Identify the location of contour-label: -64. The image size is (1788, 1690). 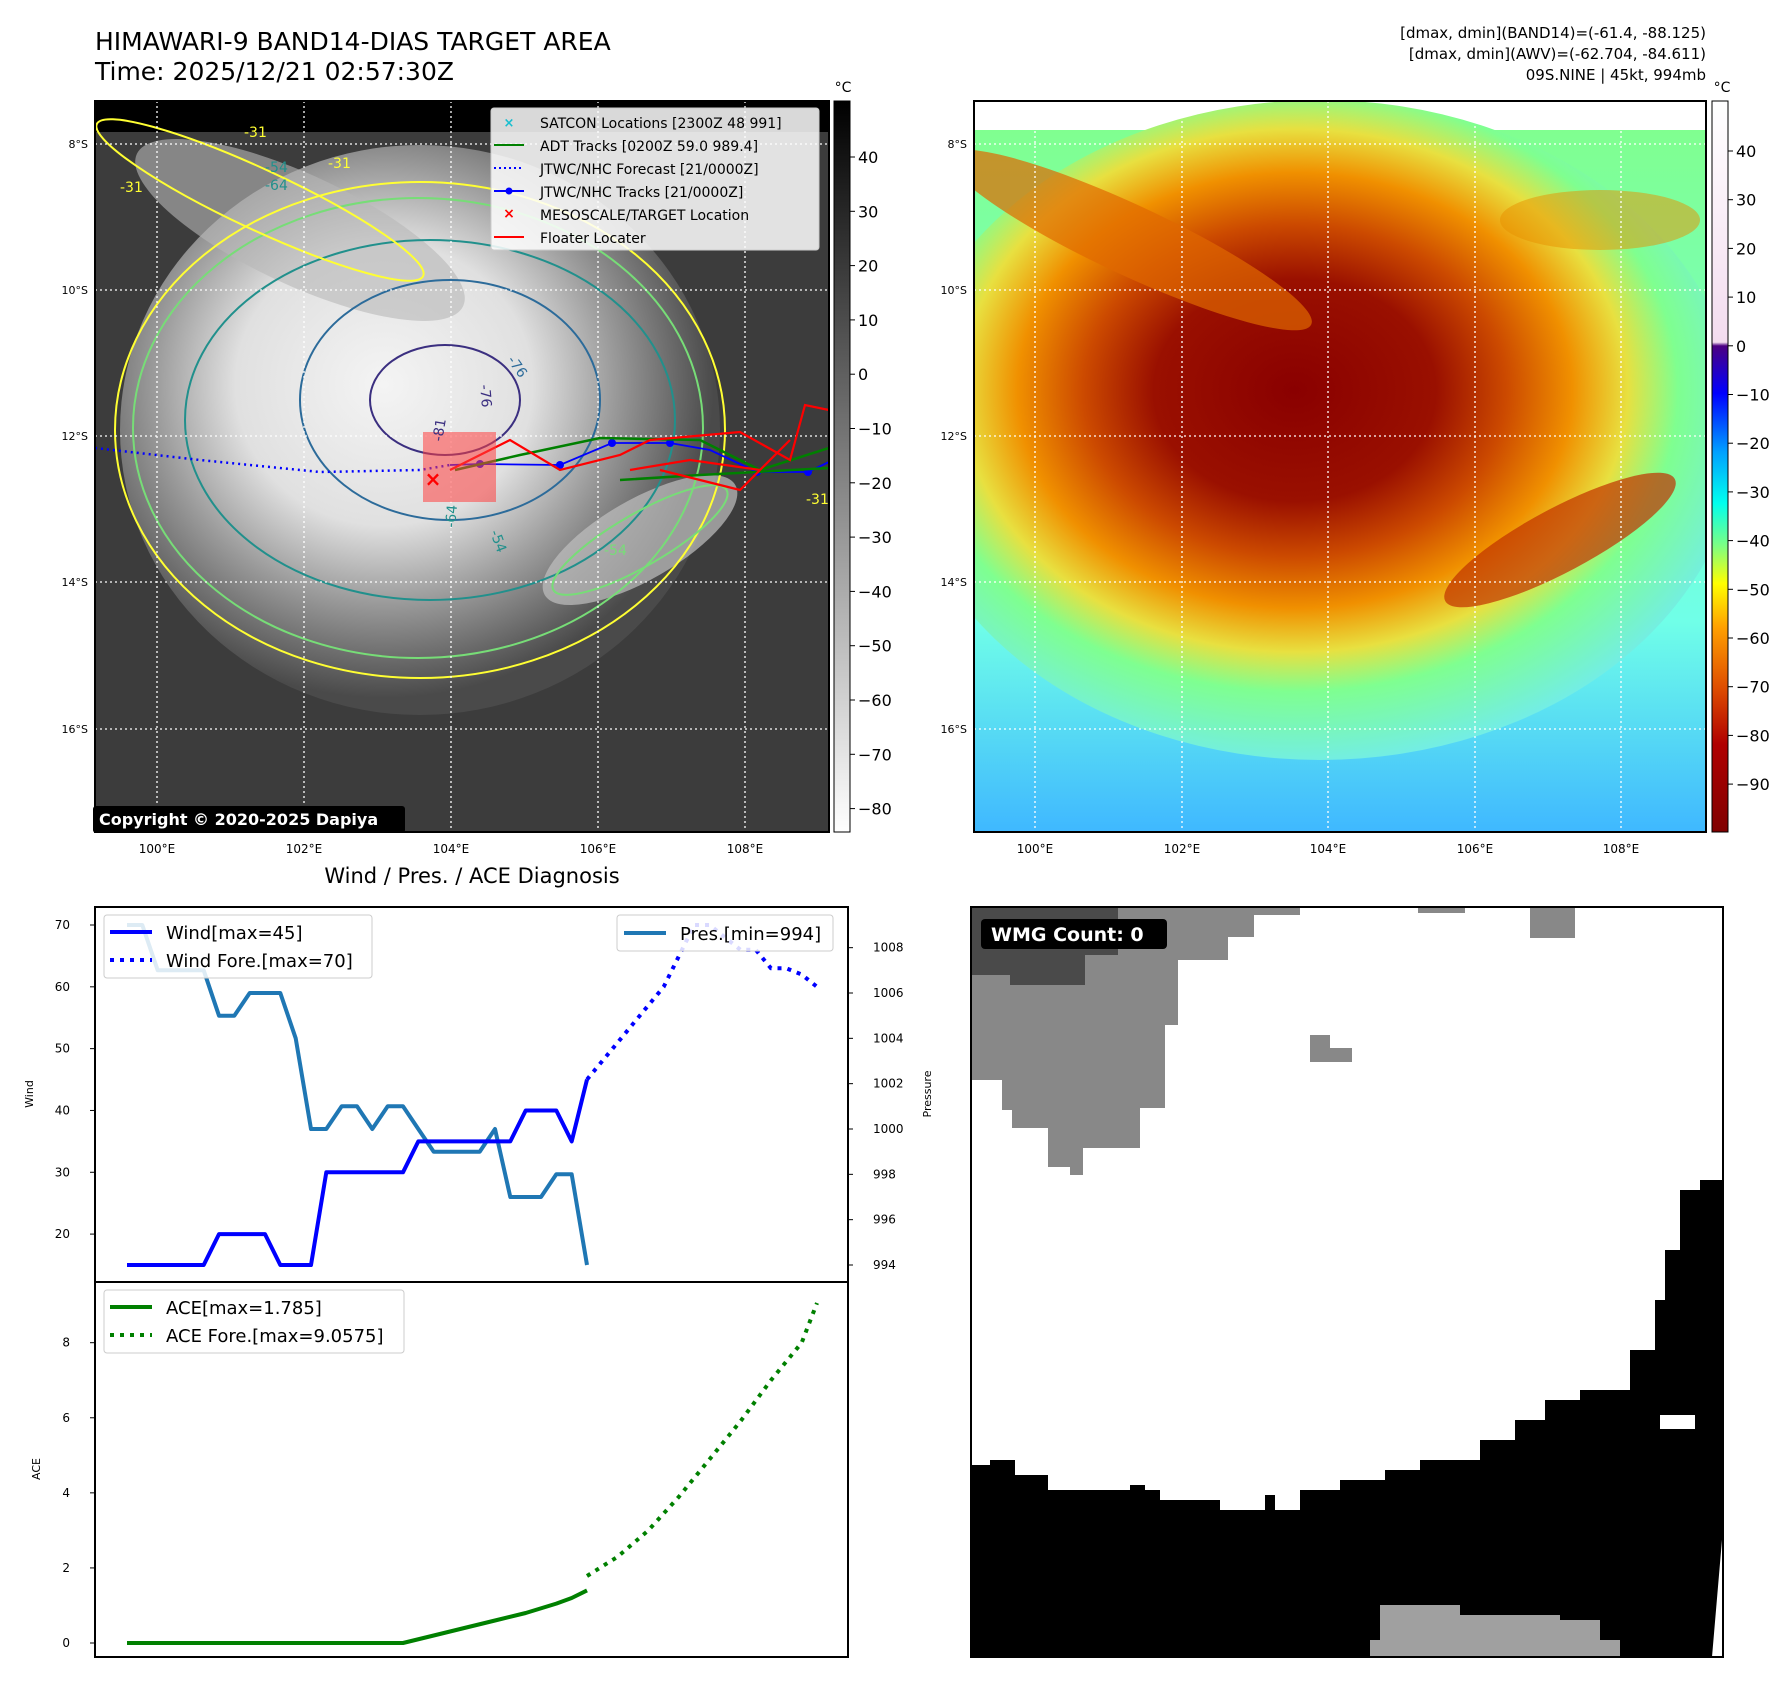
(452, 516).